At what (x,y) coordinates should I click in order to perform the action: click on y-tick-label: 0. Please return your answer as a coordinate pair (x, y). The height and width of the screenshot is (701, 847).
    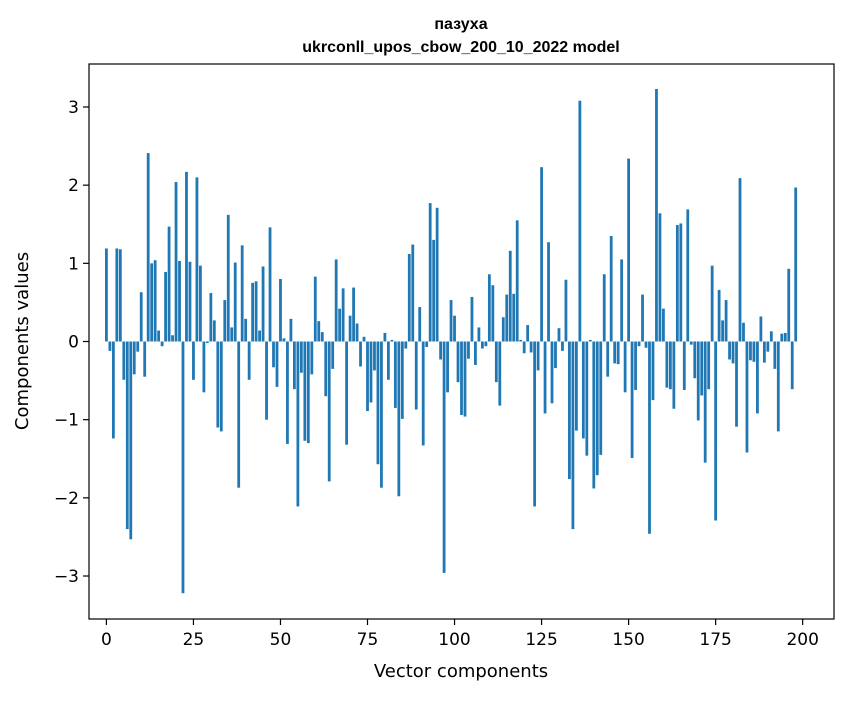
    Looking at the image, I should click on (73, 343).